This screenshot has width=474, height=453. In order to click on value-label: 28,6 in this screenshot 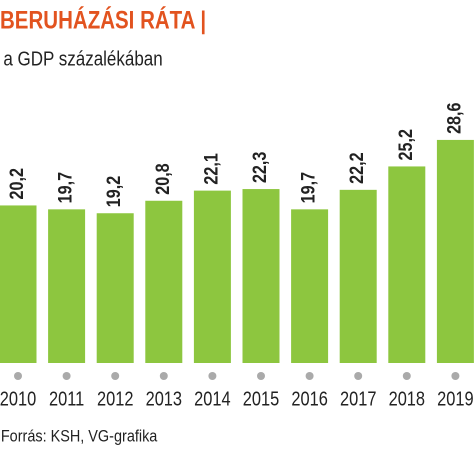, I will do `click(454, 118)`.